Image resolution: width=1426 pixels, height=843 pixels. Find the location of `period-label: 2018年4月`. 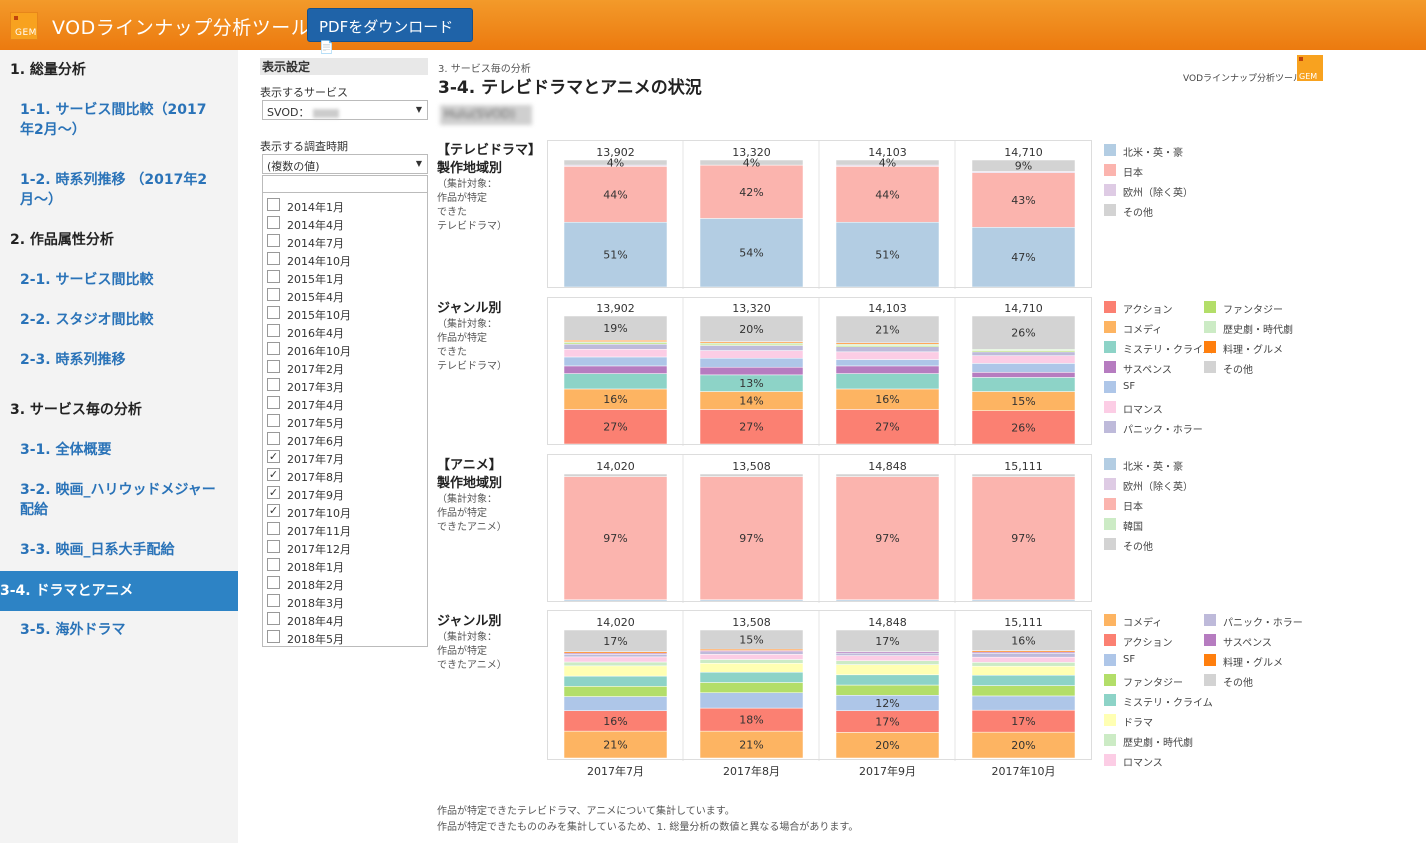

period-label: 2018年4月 is located at coordinates (315, 621).